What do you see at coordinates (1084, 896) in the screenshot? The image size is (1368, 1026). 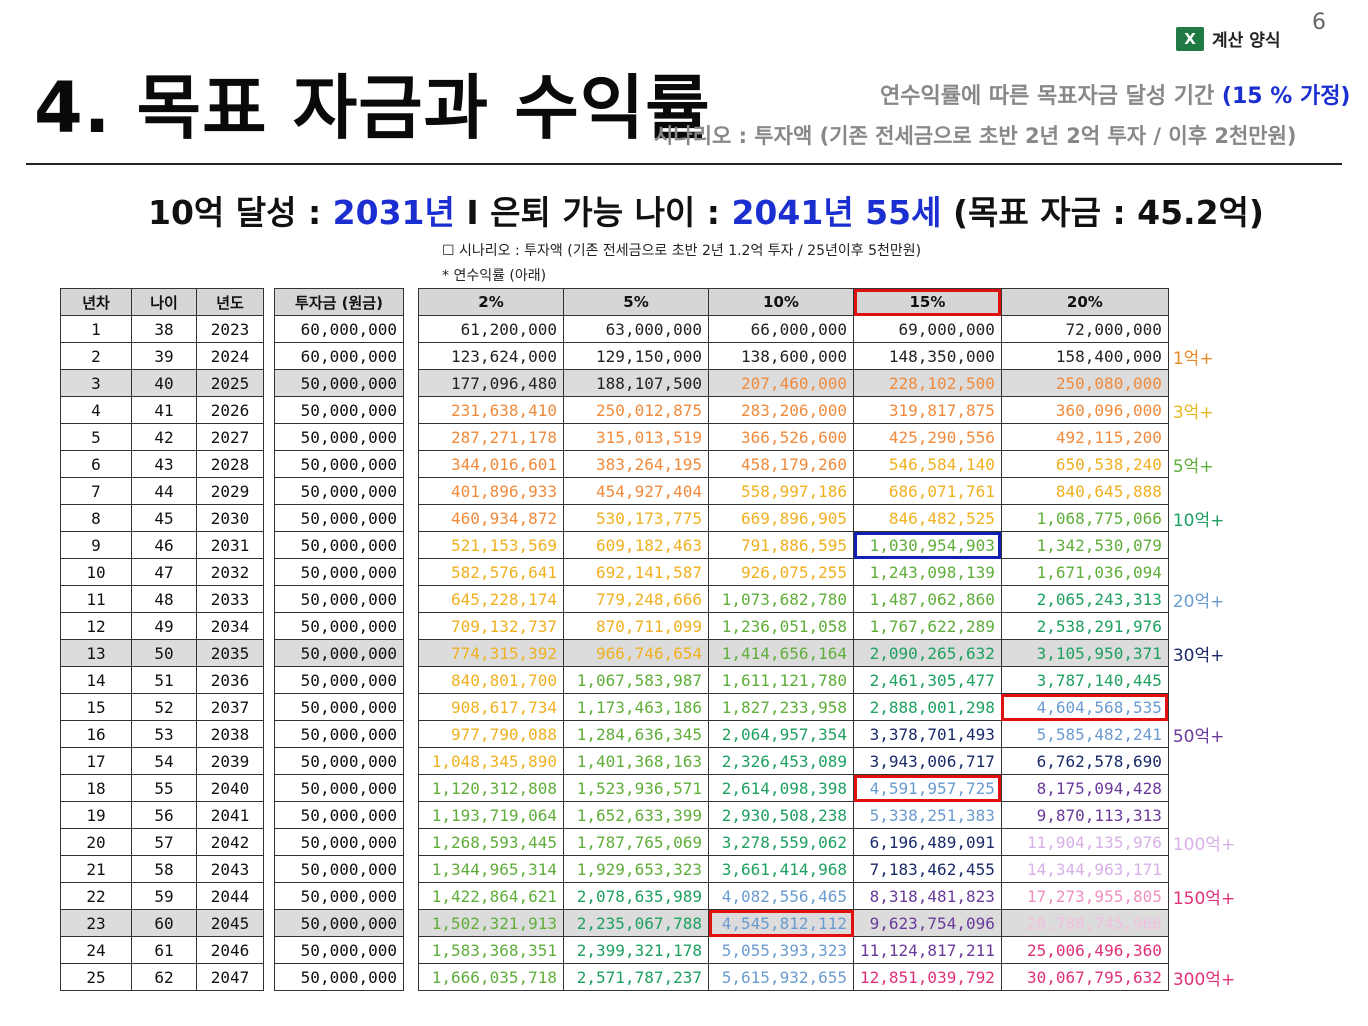 I see `cell-balance: 17,273,955,805` at bounding box center [1084, 896].